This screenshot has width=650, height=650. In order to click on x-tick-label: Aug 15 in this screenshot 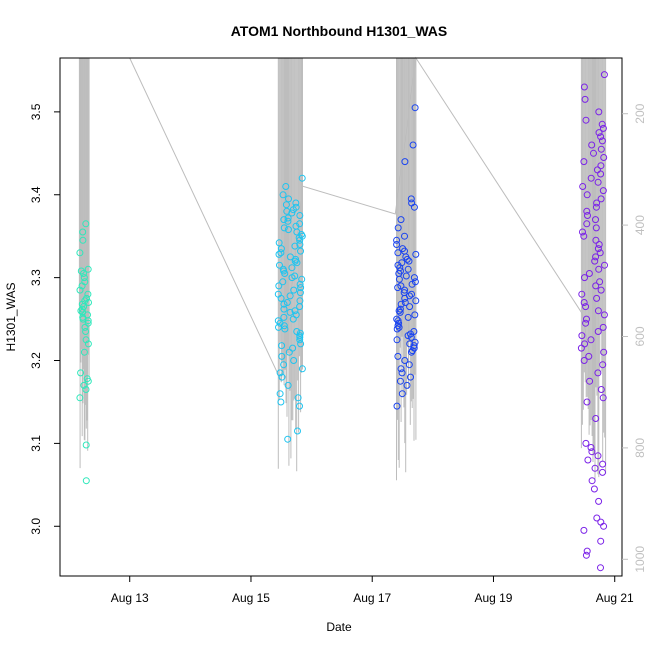, I will do `click(251, 598)`.